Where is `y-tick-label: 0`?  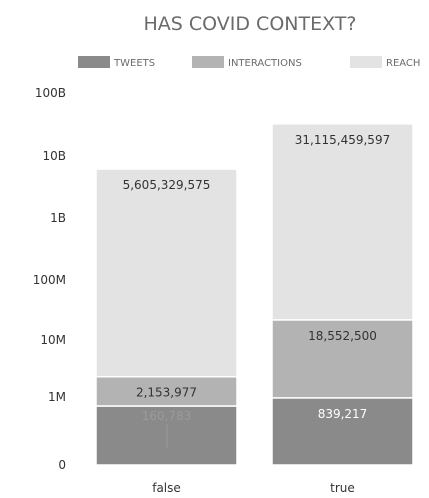
y-tick-label: 0 is located at coordinates (62, 465).